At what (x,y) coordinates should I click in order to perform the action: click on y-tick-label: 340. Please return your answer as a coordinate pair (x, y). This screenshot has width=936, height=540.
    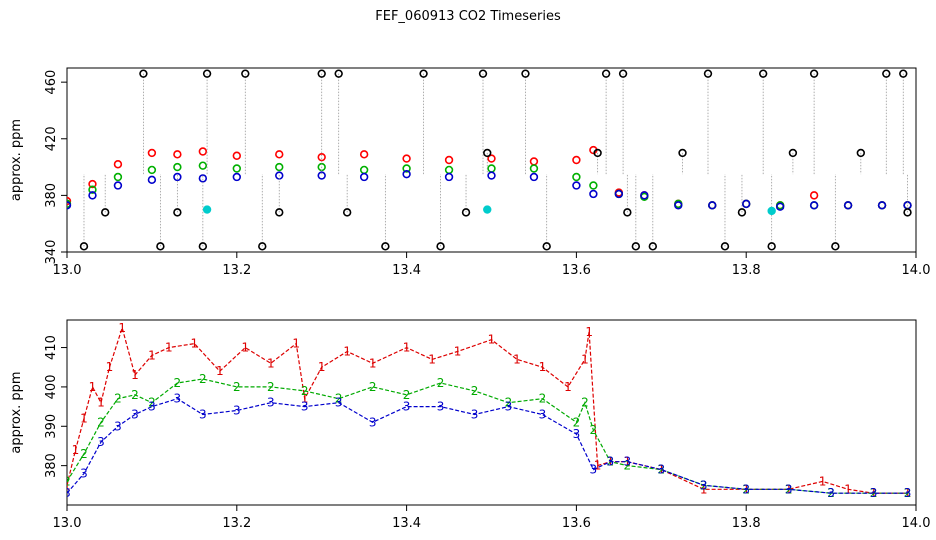
    Looking at the image, I should click on (51, 252).